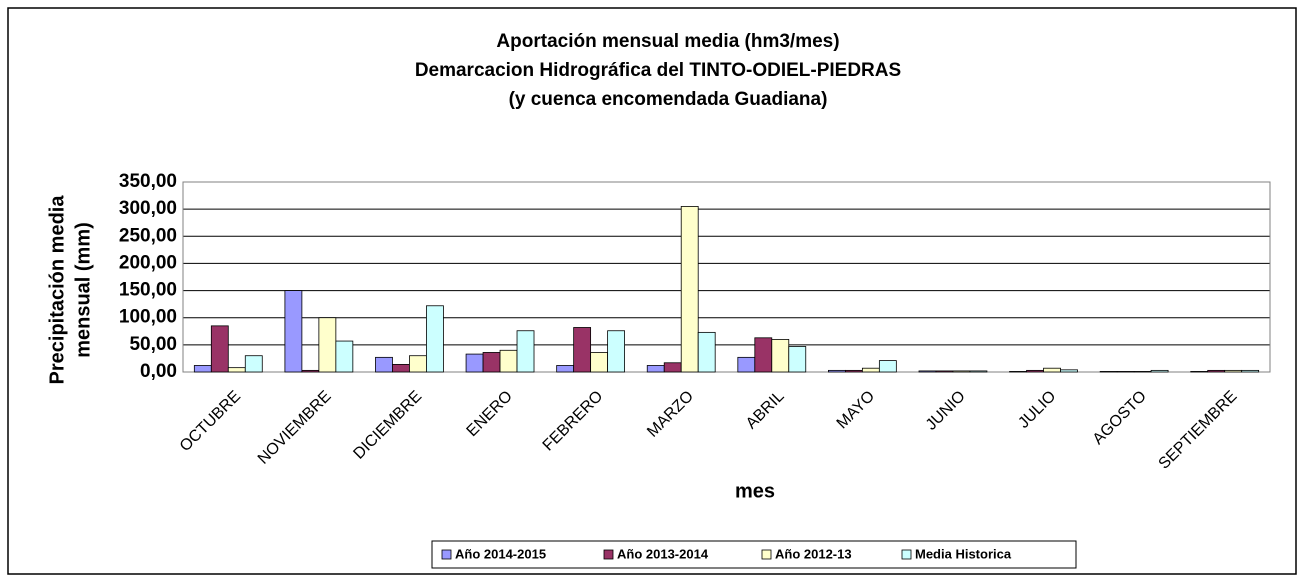 This screenshot has width=1302, height=576. Describe the element at coordinates (754, 554) in the screenshot. I see `legend-frame` at that location.